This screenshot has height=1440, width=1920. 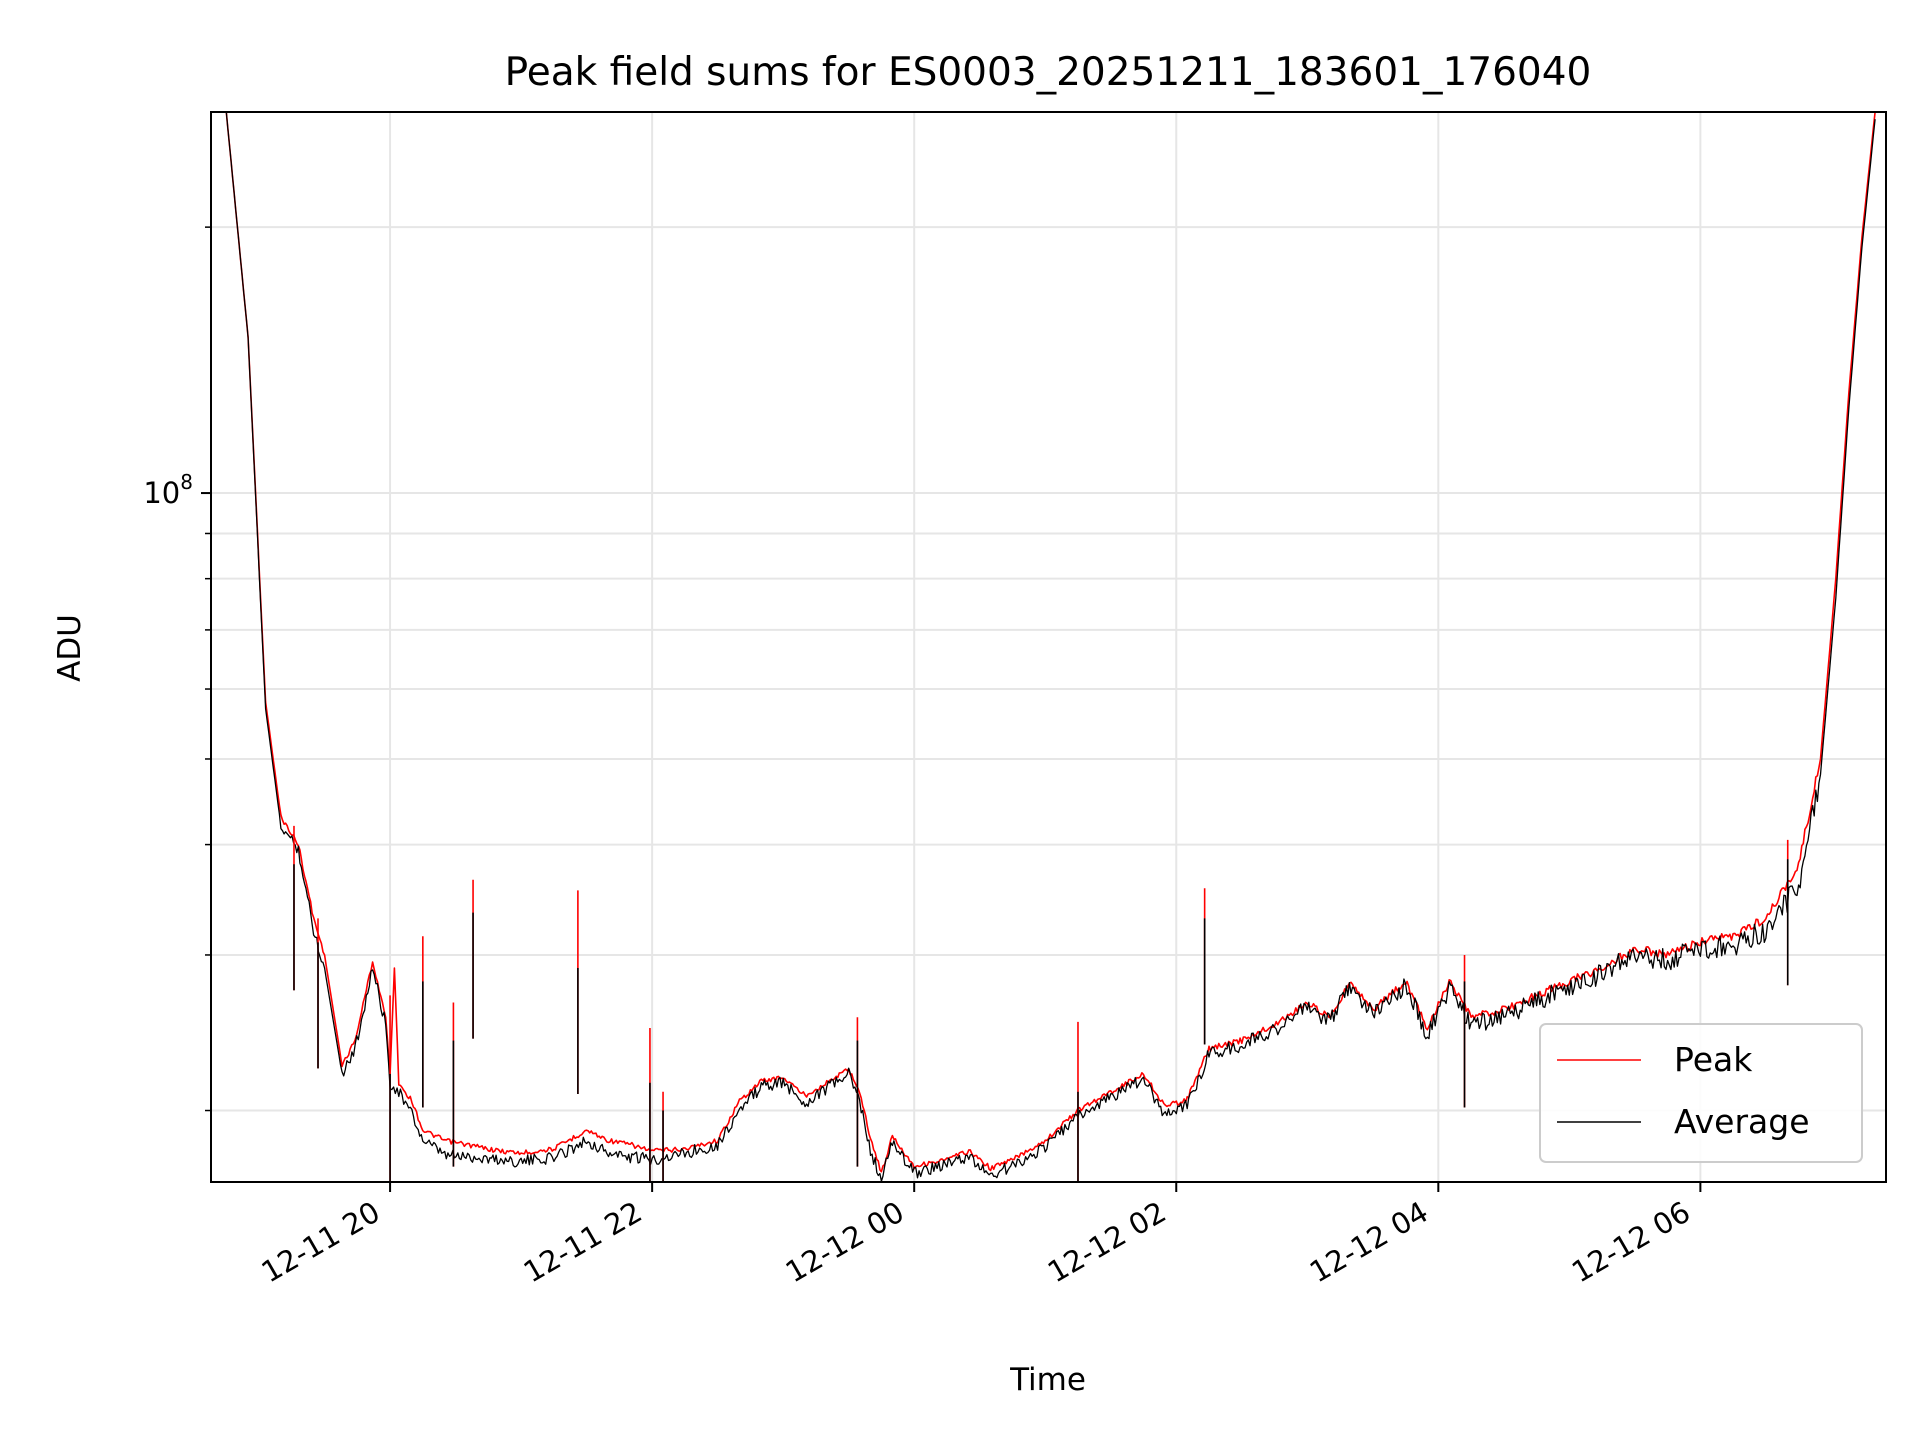 I want to click on legend: Peak Average, so click(x=1701, y=1093).